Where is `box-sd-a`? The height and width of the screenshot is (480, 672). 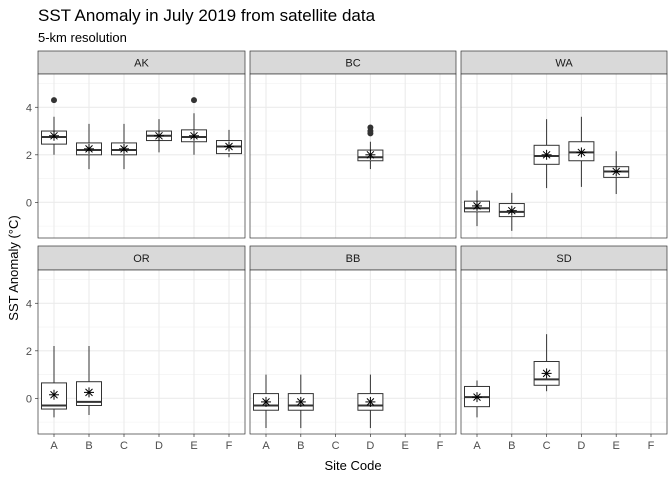 box-sd-a is located at coordinates (477, 399).